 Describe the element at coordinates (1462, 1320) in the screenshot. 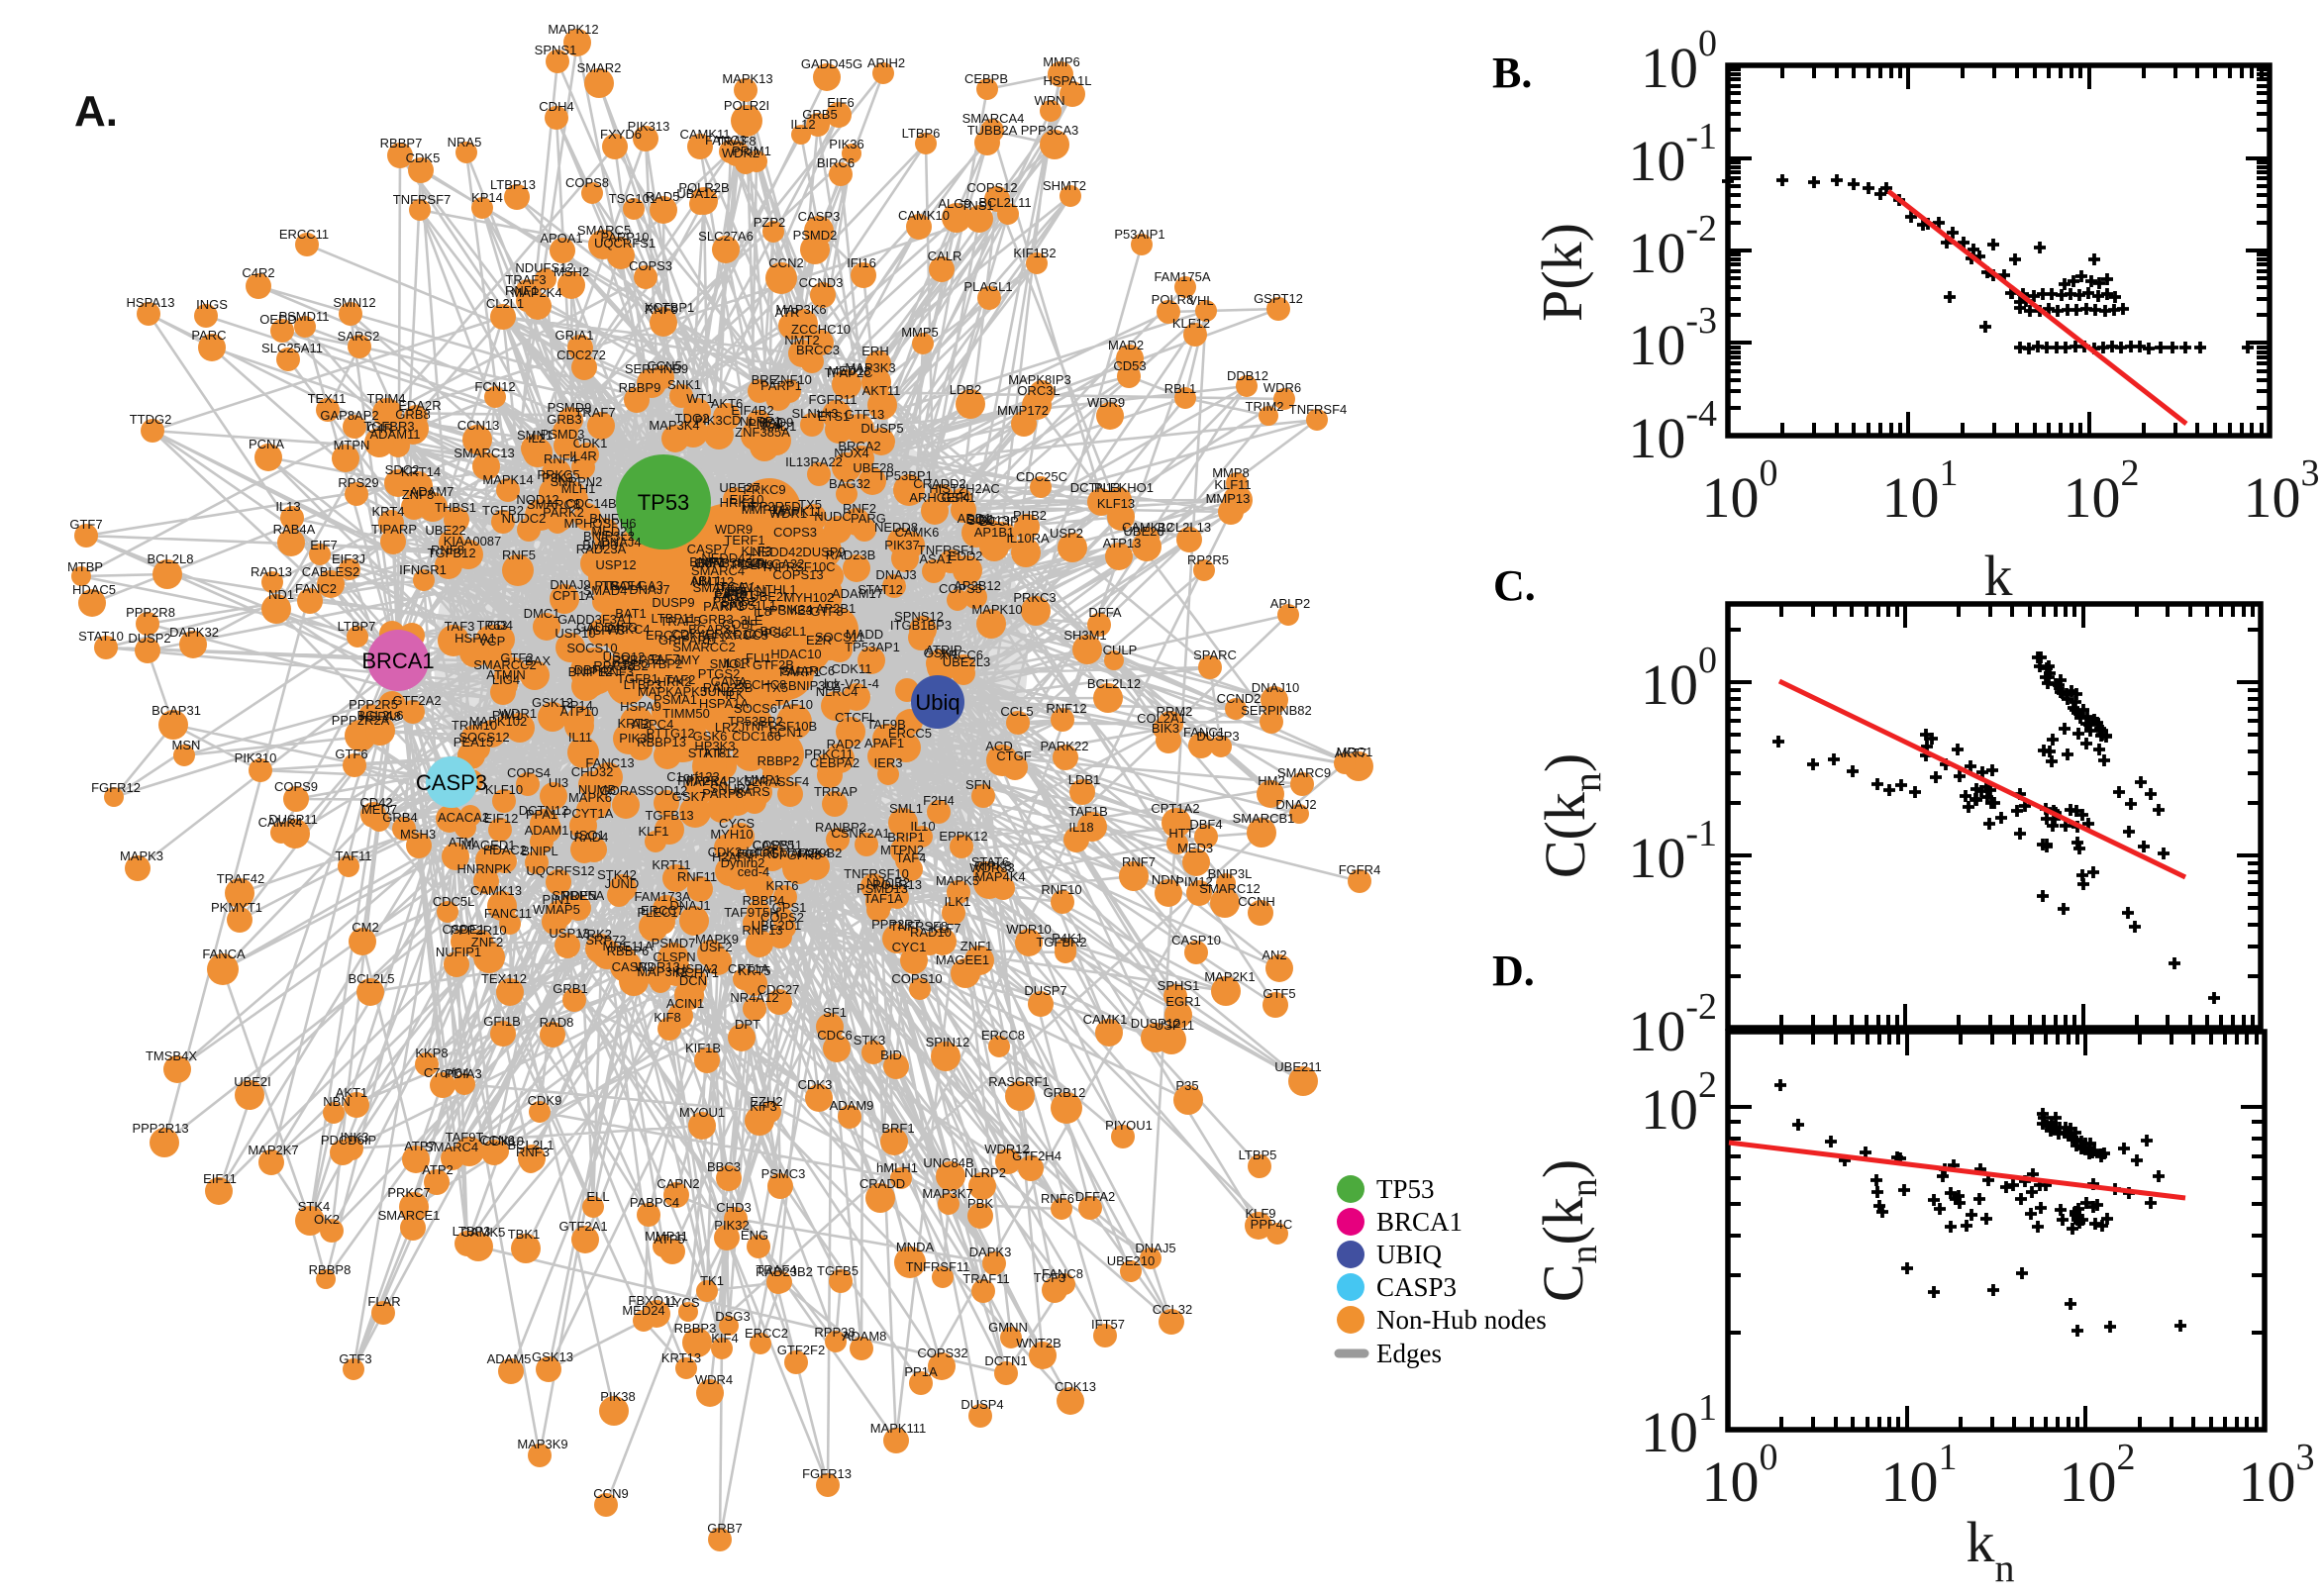

I see `svg-text: Non-Hub nodes` at that location.